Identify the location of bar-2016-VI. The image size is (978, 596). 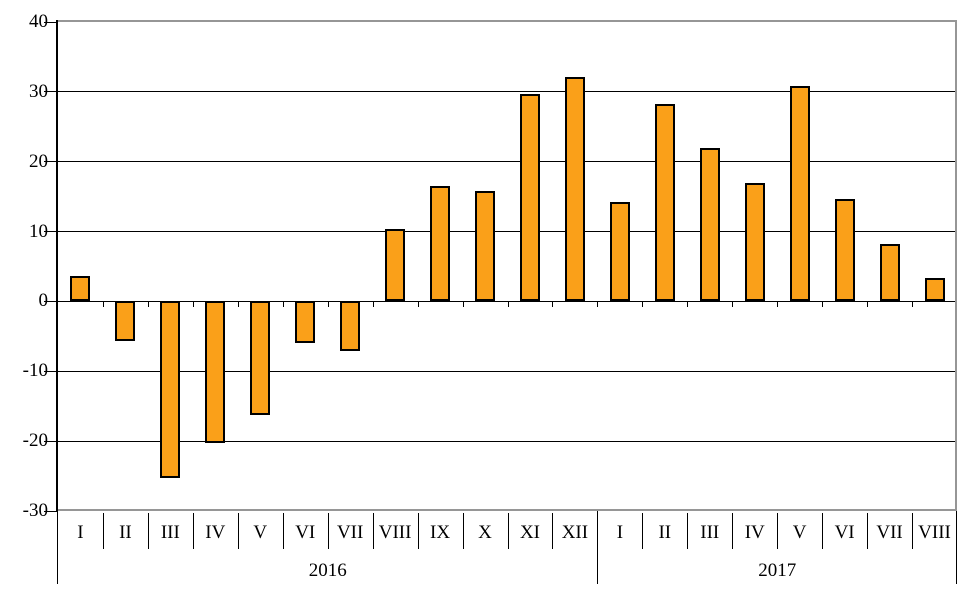
(305, 322).